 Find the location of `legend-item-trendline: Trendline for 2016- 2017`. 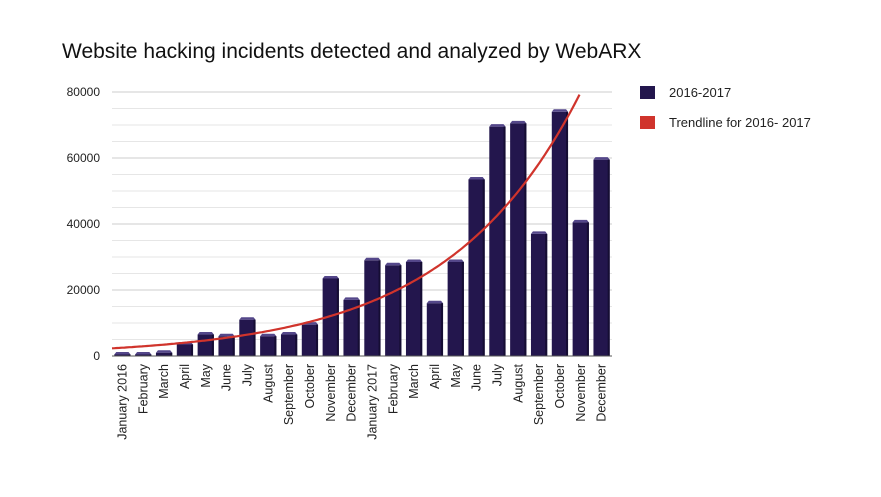

legend-item-trendline: Trendline for 2016- 2017 is located at coordinates (725, 122).